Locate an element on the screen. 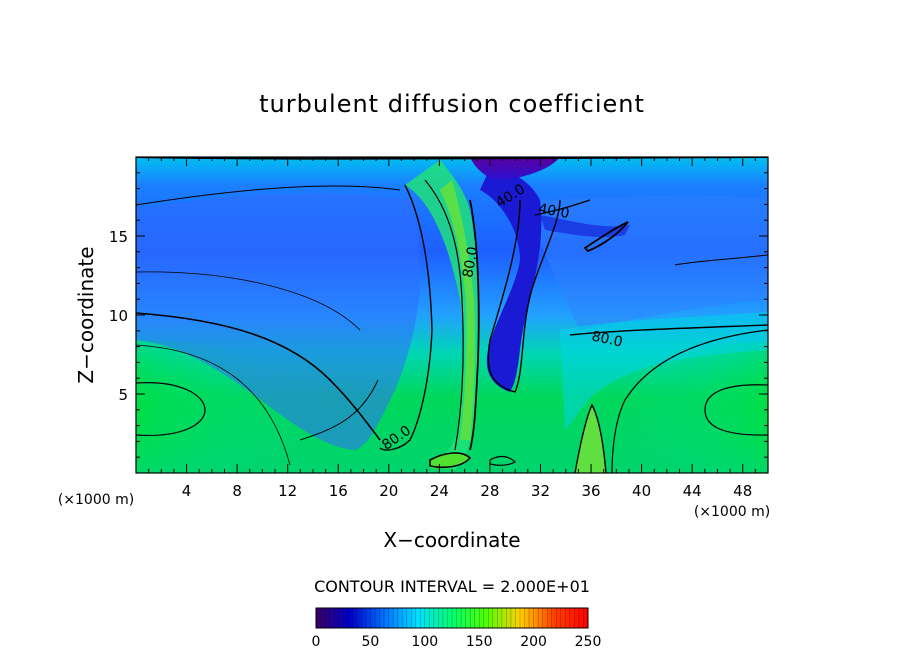  y-tick-label: 15 is located at coordinates (118, 237).